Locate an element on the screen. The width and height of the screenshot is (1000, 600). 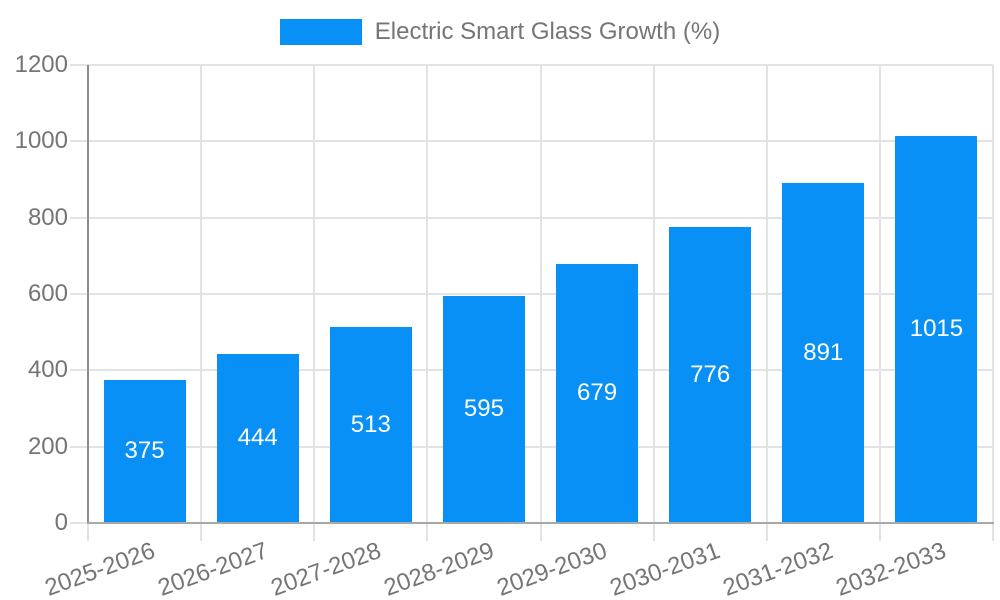
y-tick-label: 400 is located at coordinates (47, 370).